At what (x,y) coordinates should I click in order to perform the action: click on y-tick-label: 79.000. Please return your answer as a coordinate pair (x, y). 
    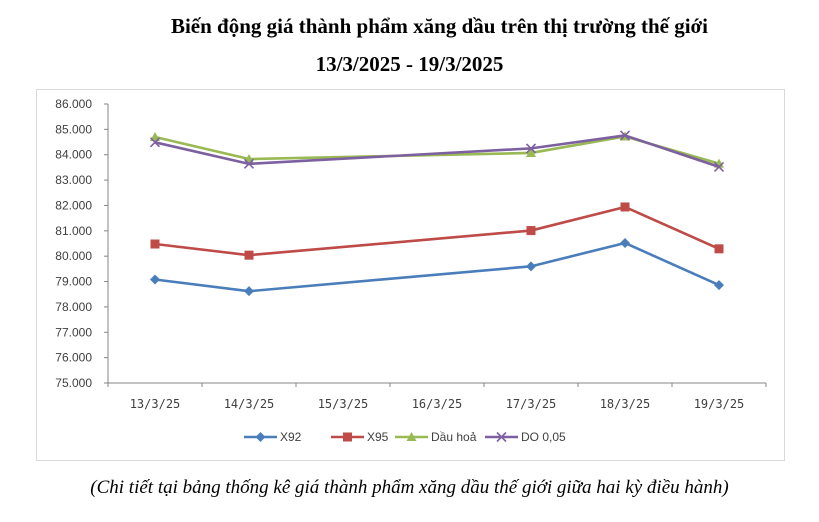
    Looking at the image, I should click on (73, 282).